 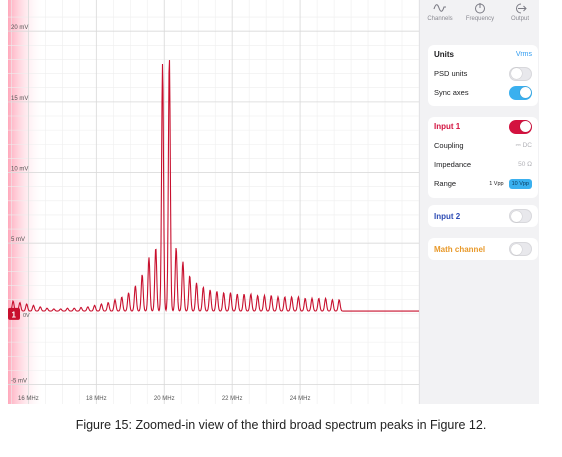 I want to click on x-tick-label: 16 MHz, so click(x=28, y=399).